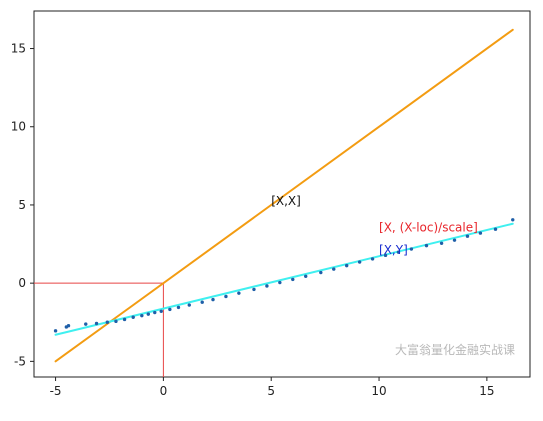 This screenshot has height=421, width=543. I want to click on x-tick-label: -5, so click(56, 391).